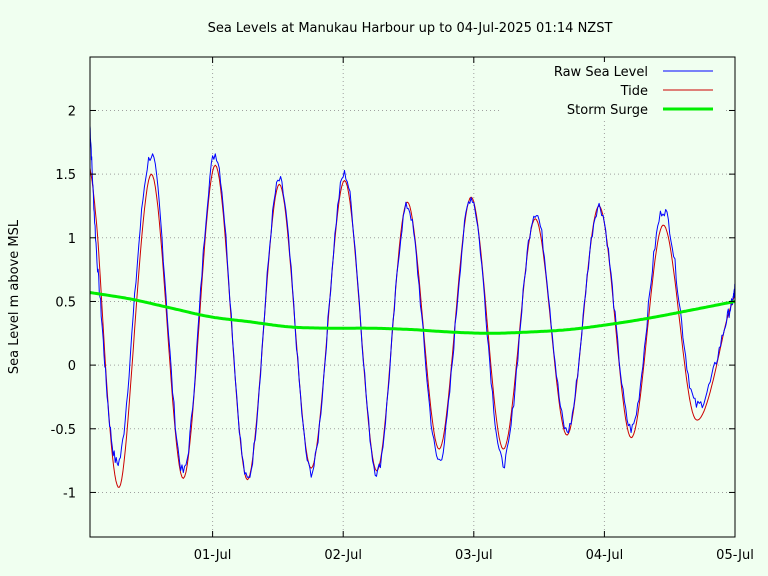  What do you see at coordinates (607, 110) in the screenshot?
I see `legend-label-storm-surge: Storm Surge` at bounding box center [607, 110].